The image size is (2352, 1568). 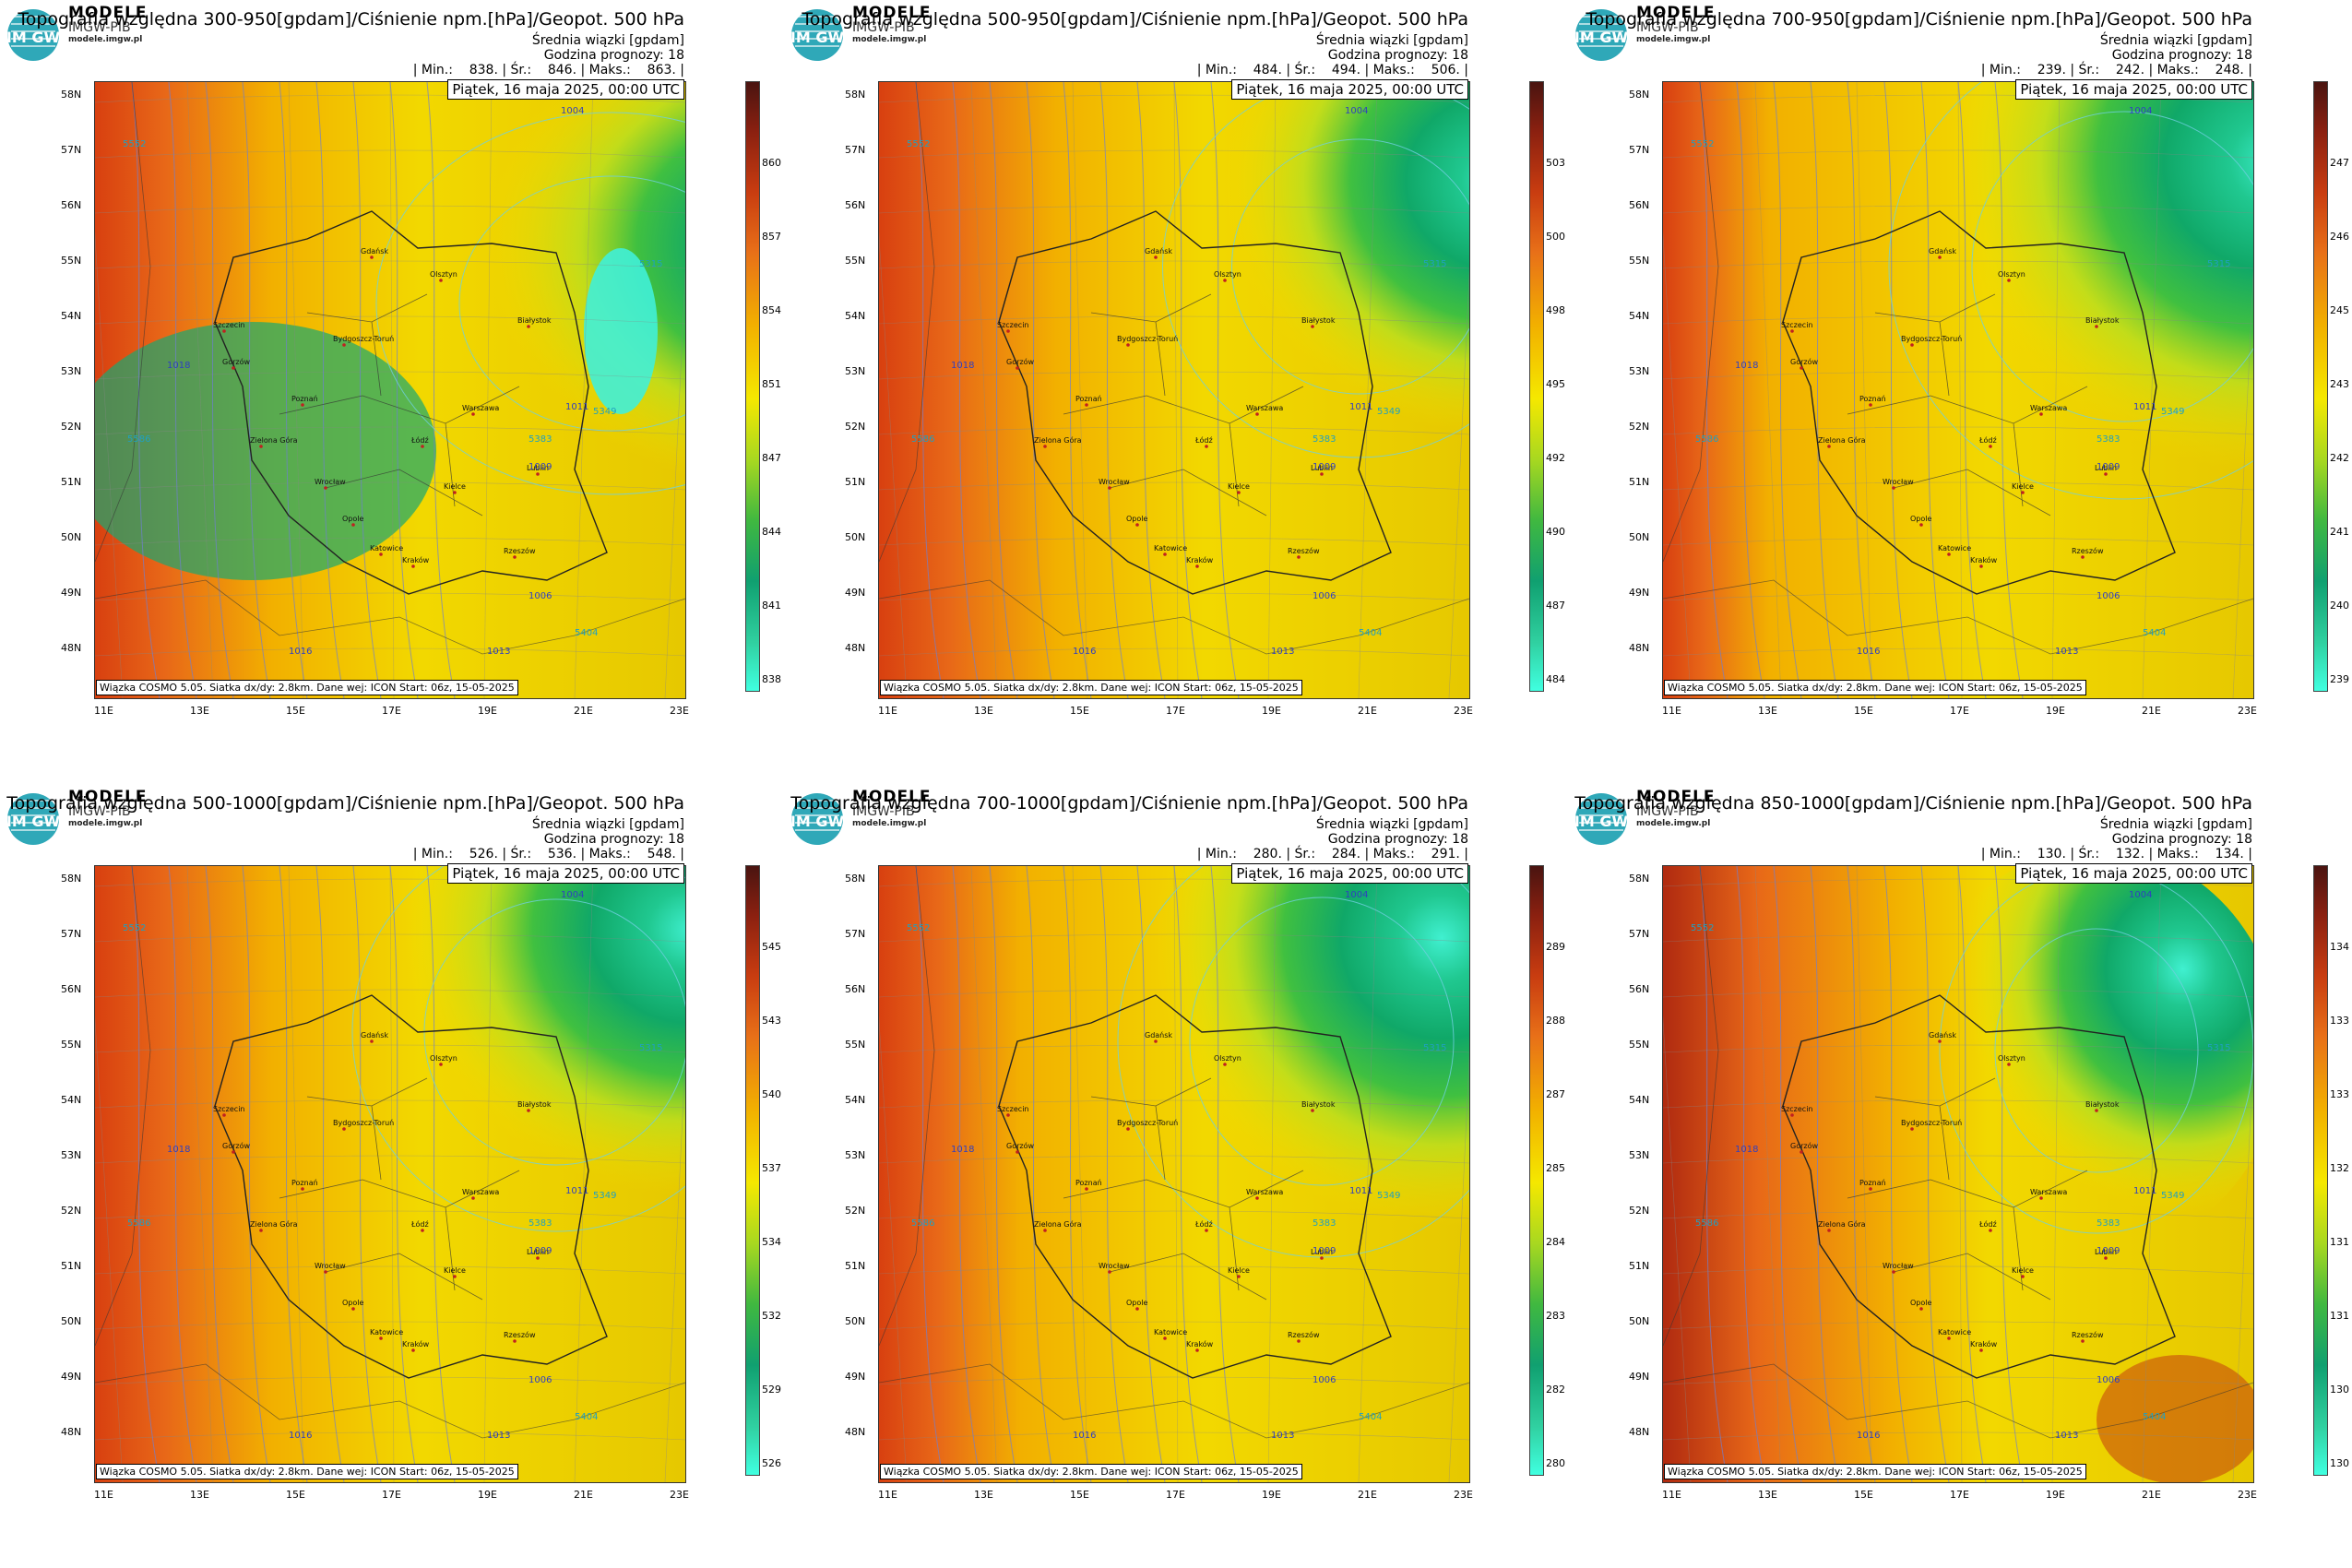 I want to click on latitude-label: 55N, so click(x=1639, y=1045).